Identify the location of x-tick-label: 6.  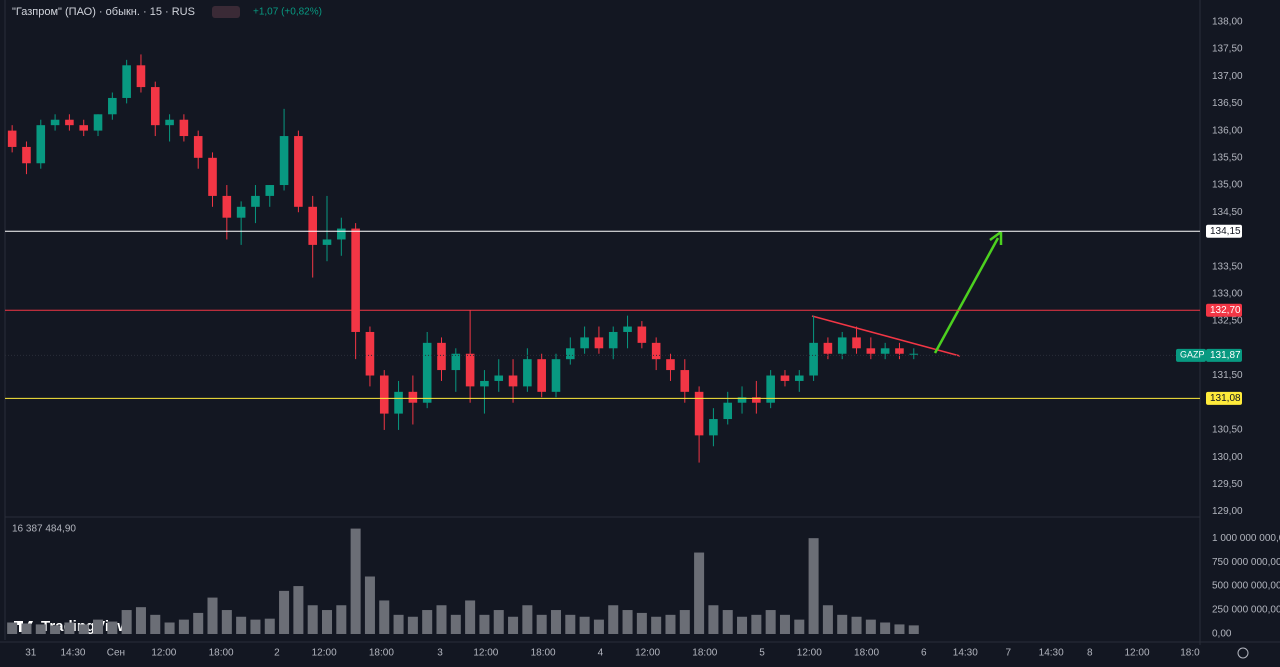
(924, 653).